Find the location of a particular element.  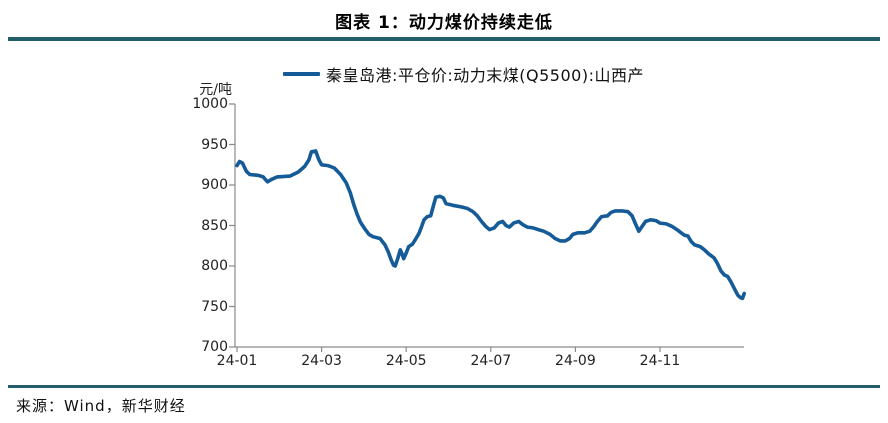

y-tick-label: 800 is located at coordinates (214, 266).